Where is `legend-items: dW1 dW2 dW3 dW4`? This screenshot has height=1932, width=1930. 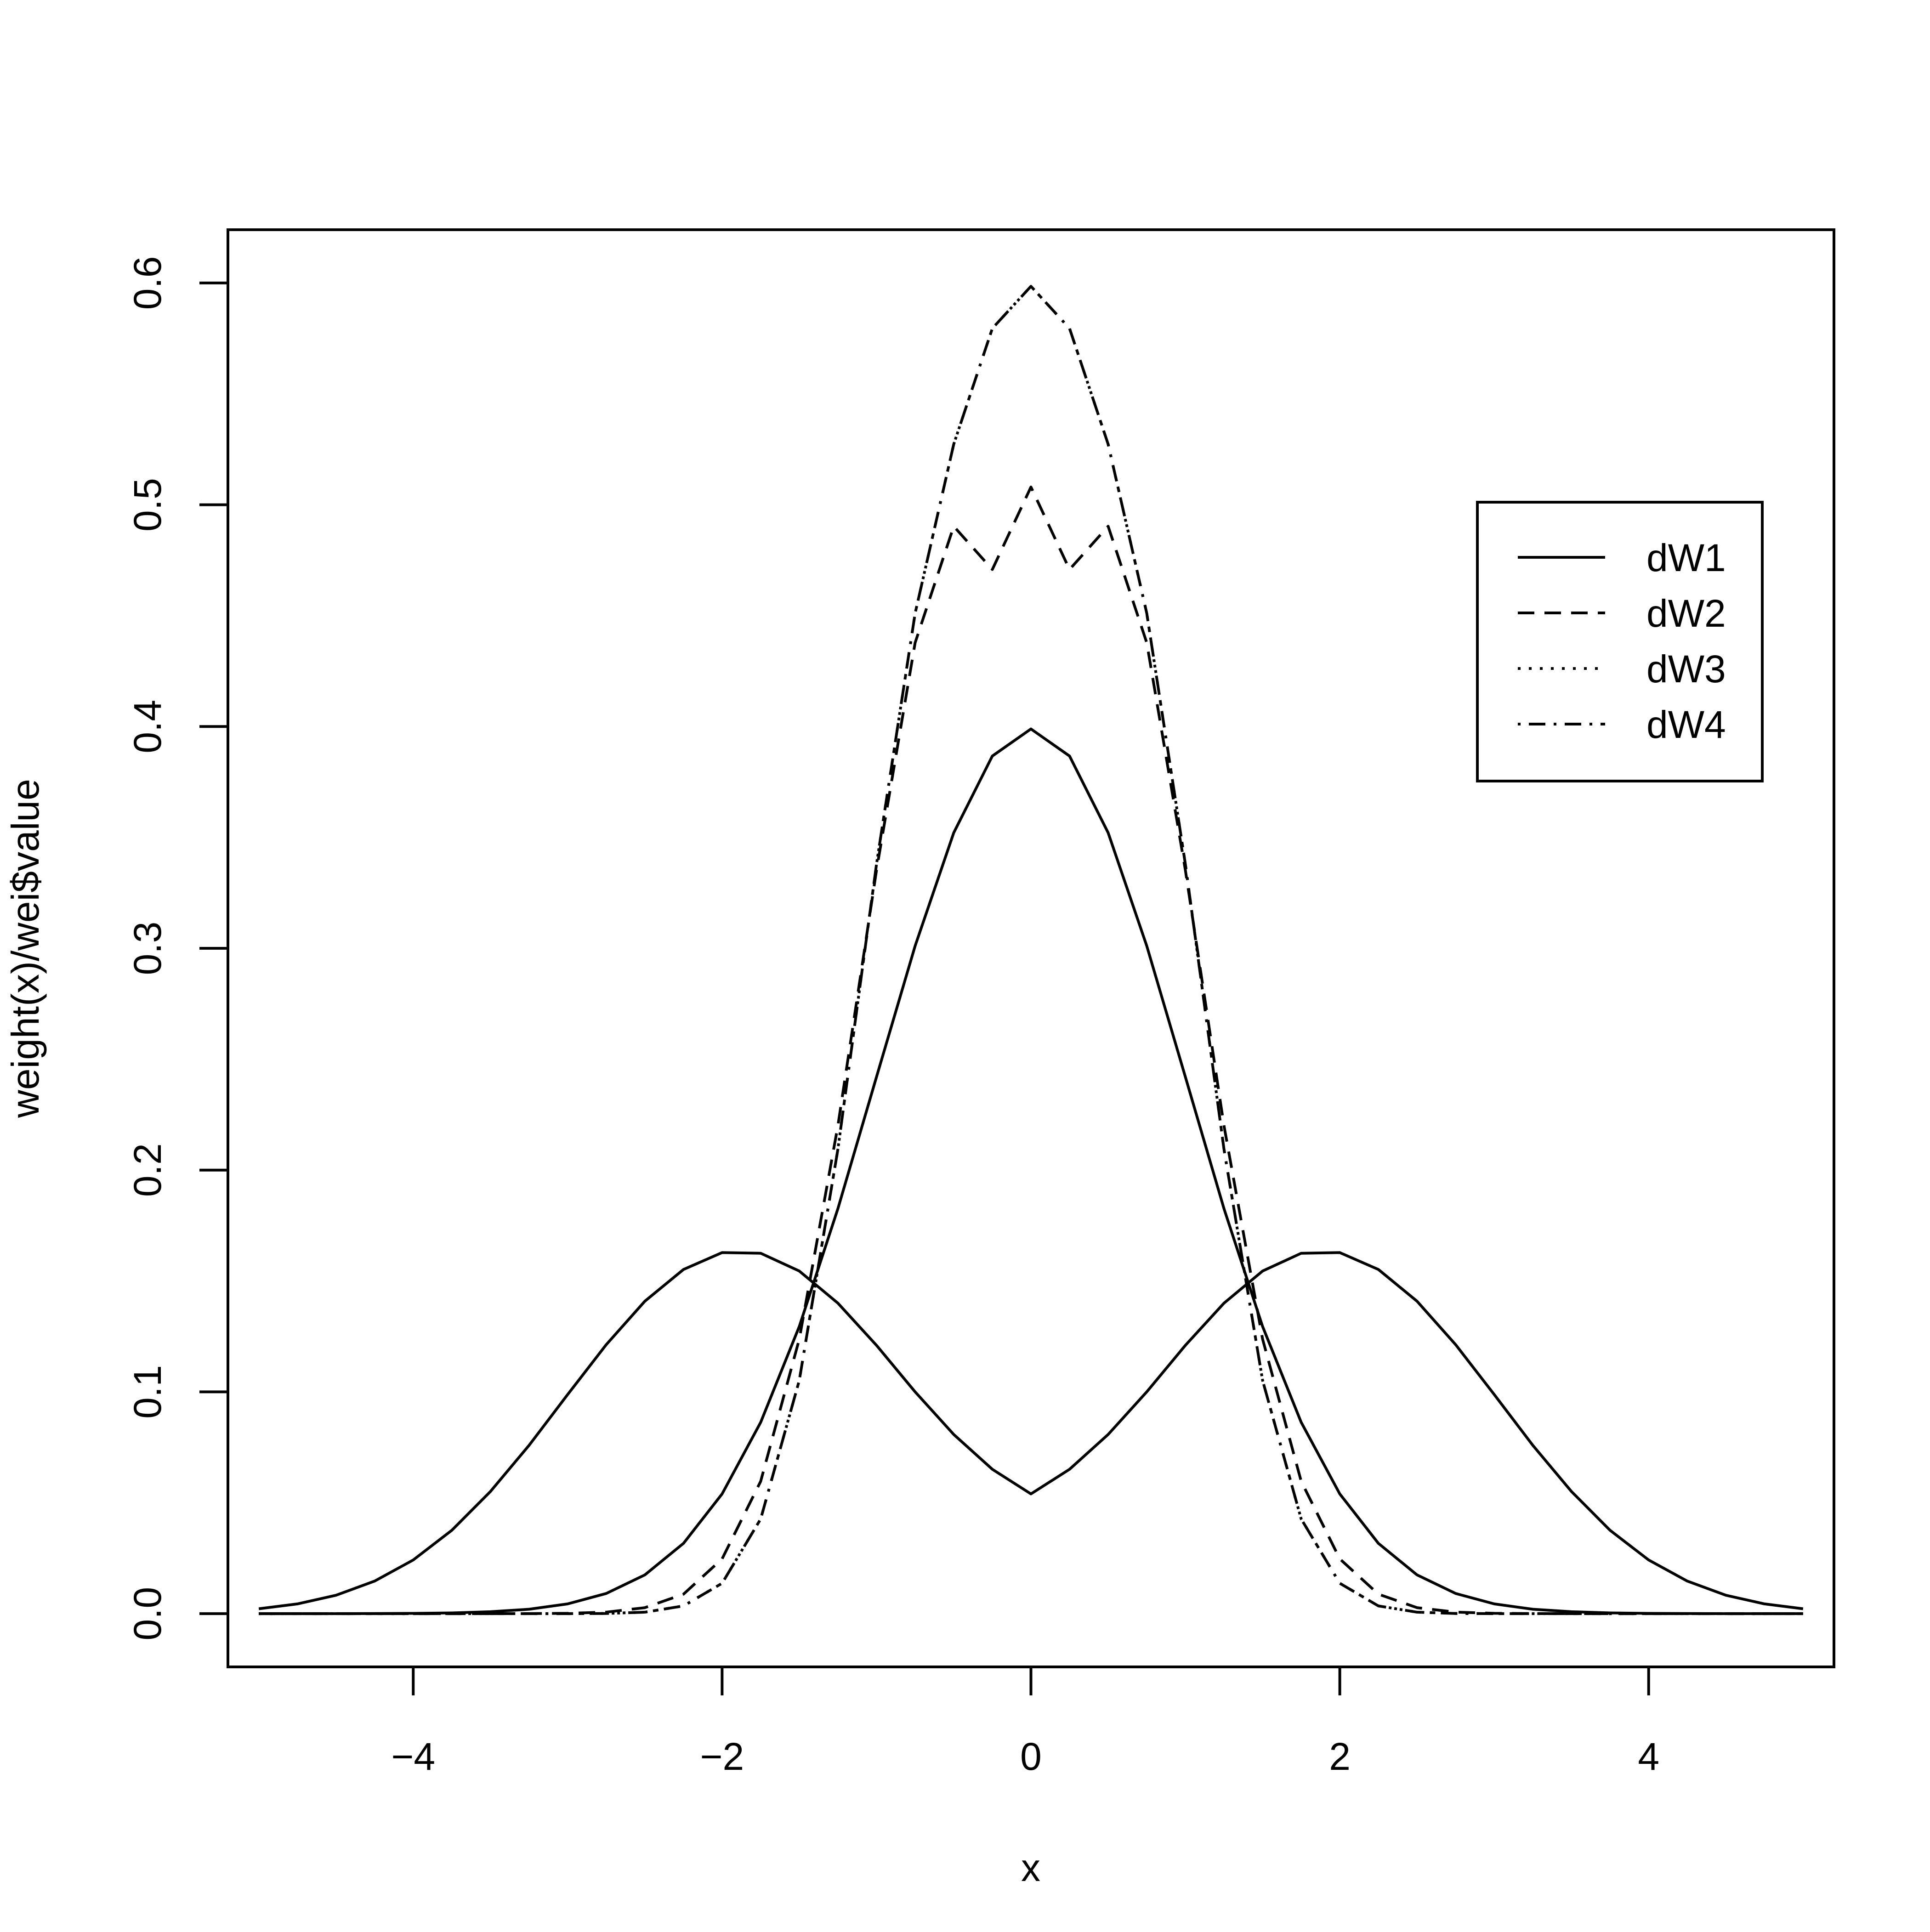
legend-items: dW1 dW2 dW3 dW4 is located at coordinates (1622, 641).